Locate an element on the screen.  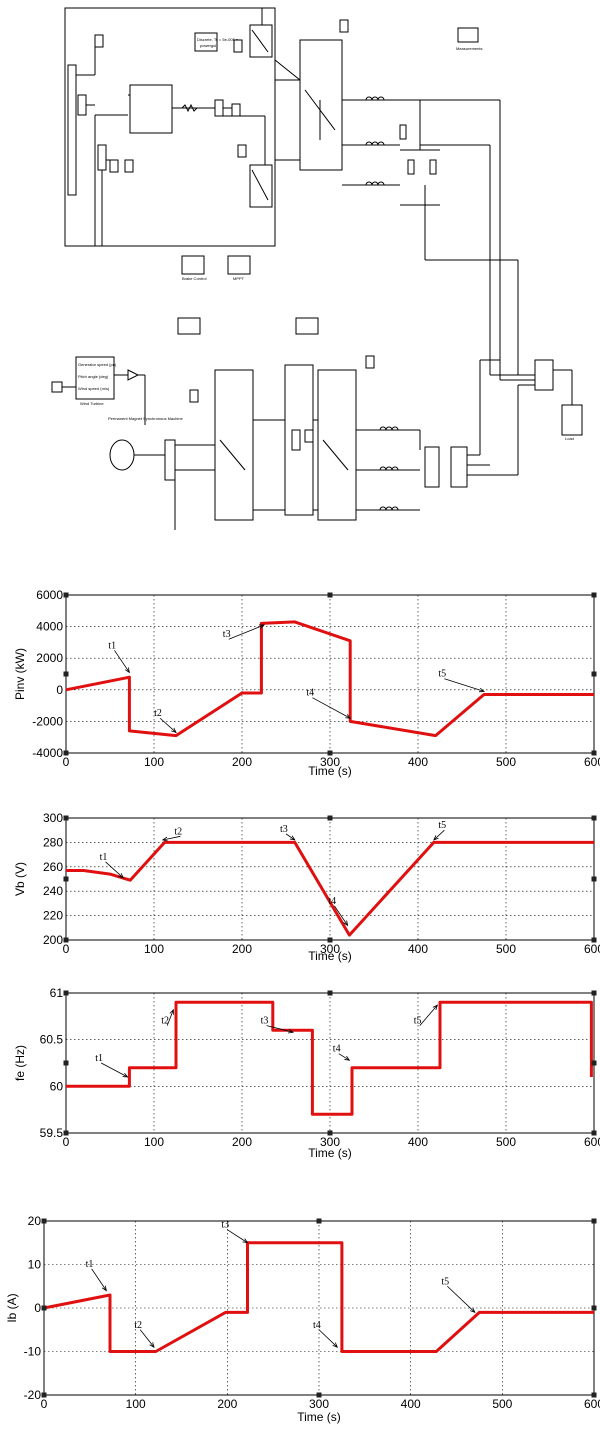
y-tick-label: 59.5 is located at coordinates (52, 1133).